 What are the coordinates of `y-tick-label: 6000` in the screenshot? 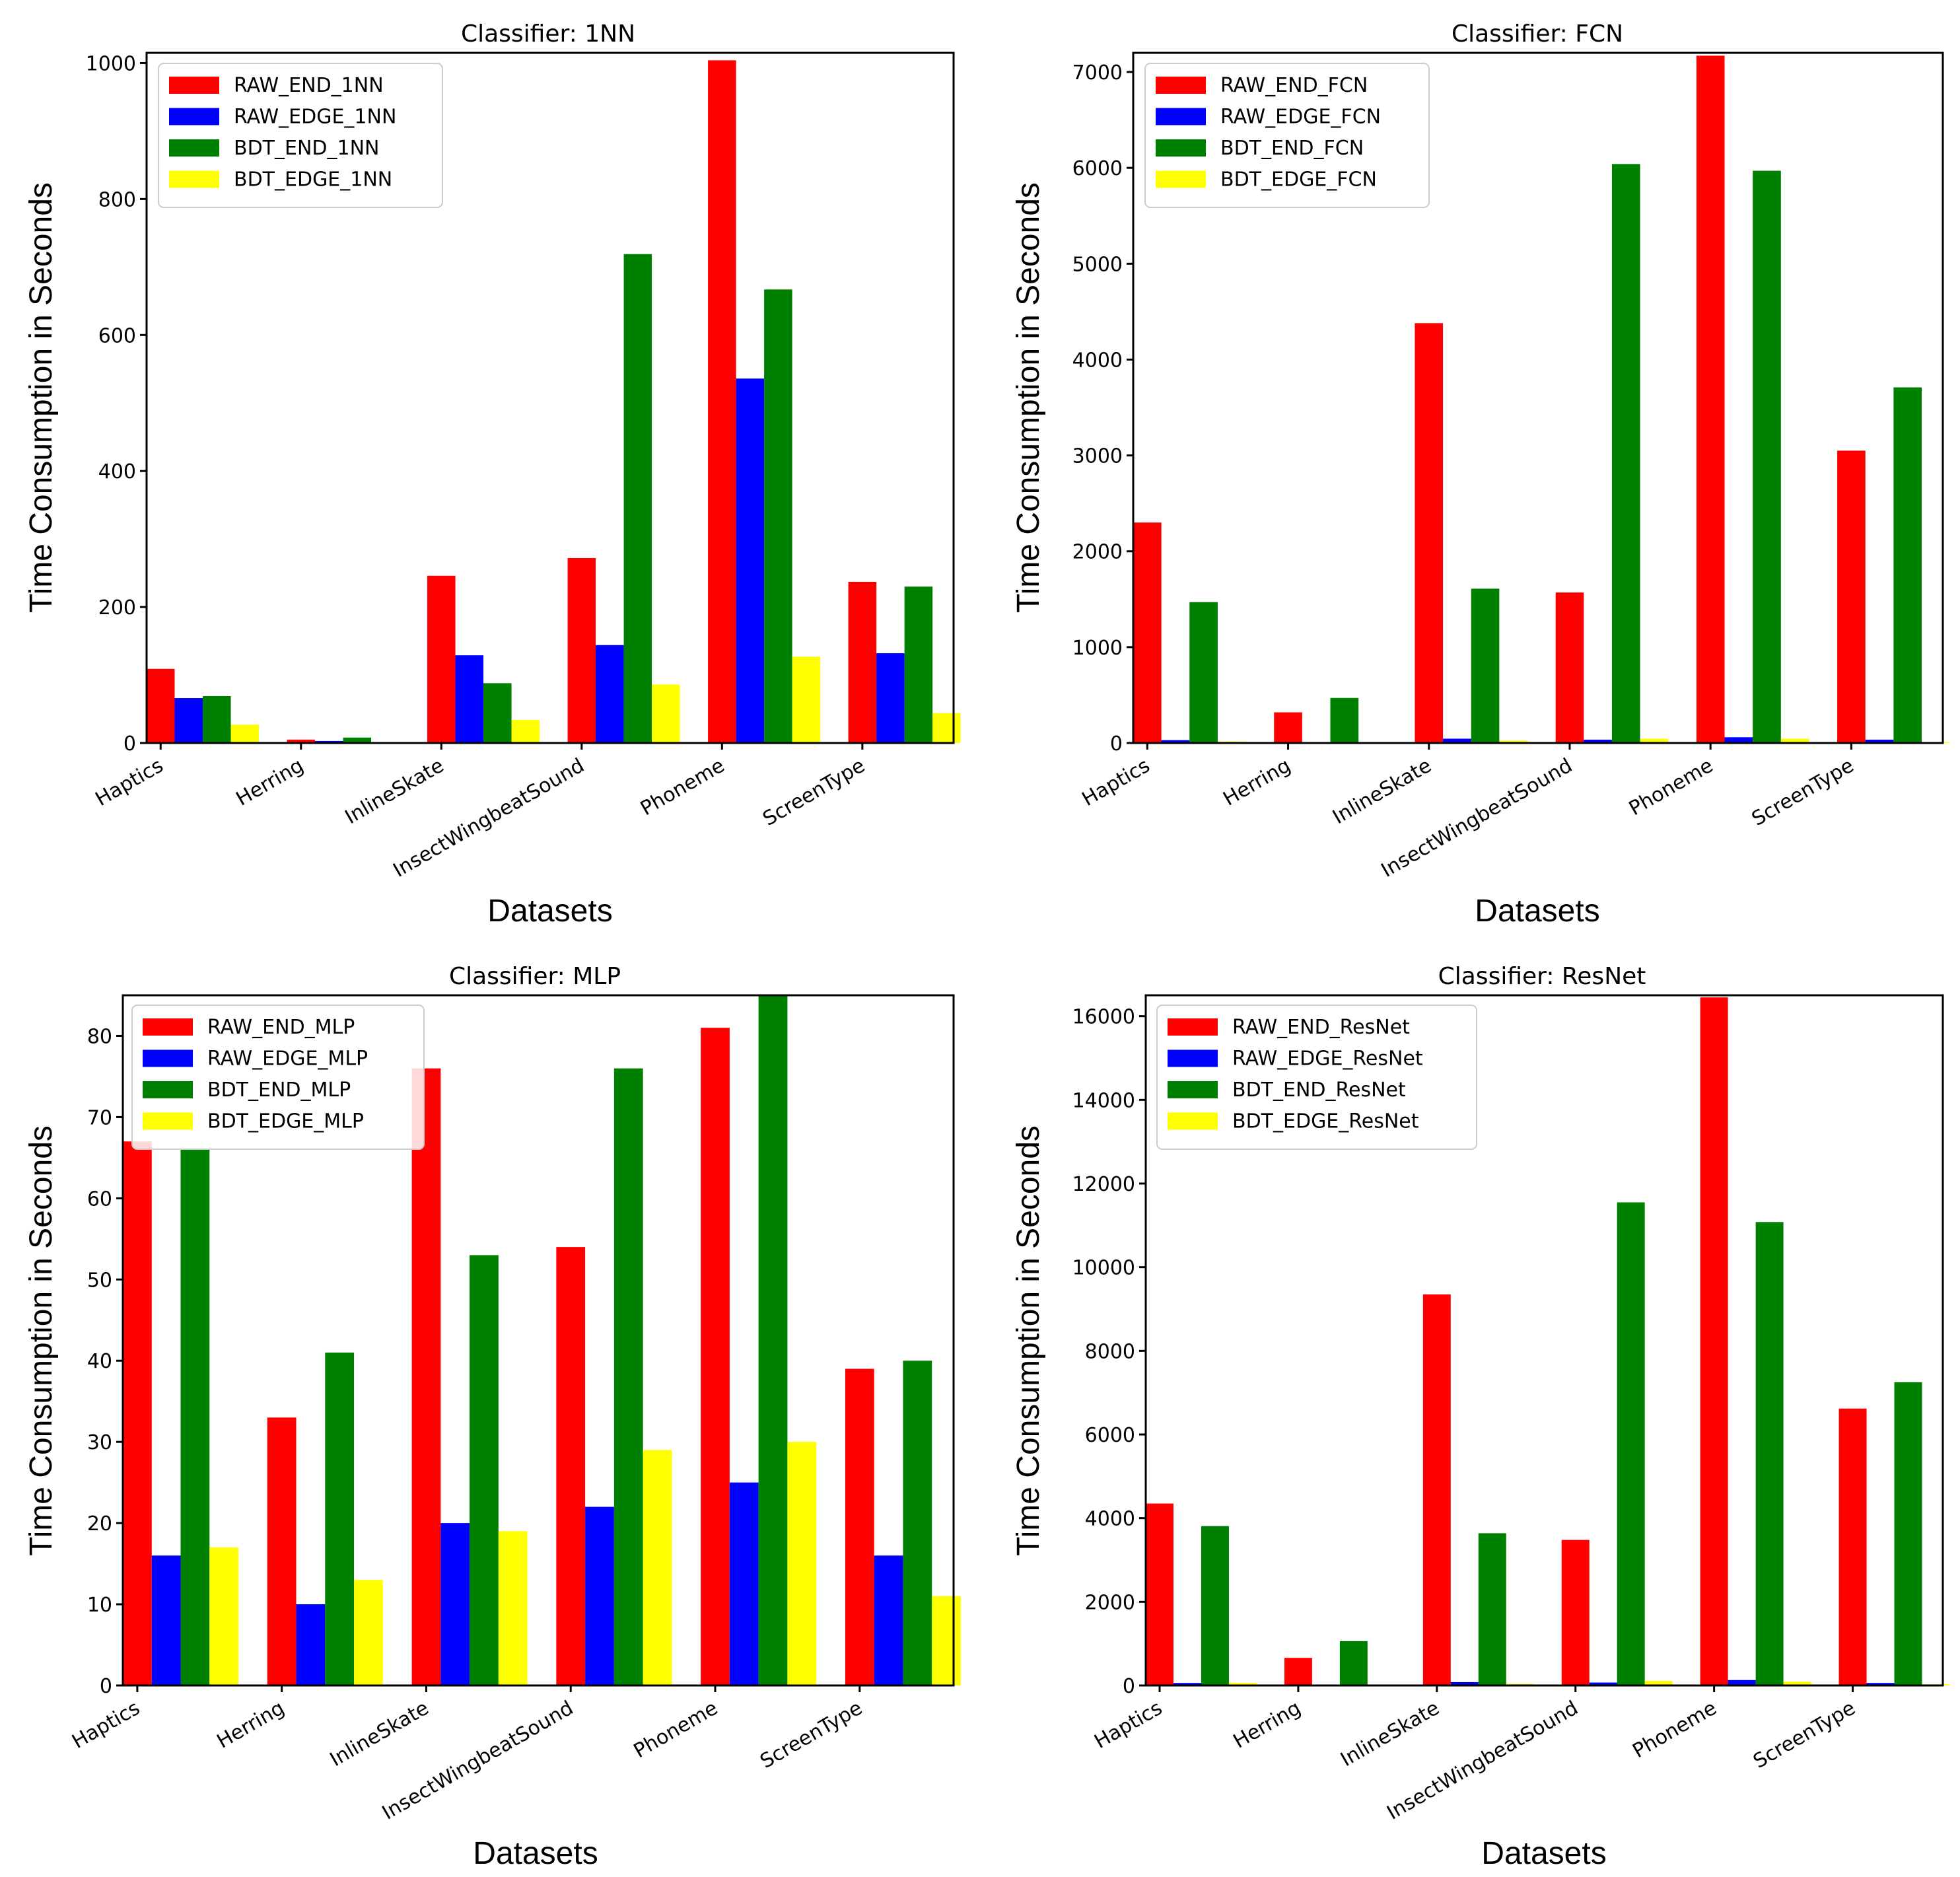 It's located at (1110, 1435).